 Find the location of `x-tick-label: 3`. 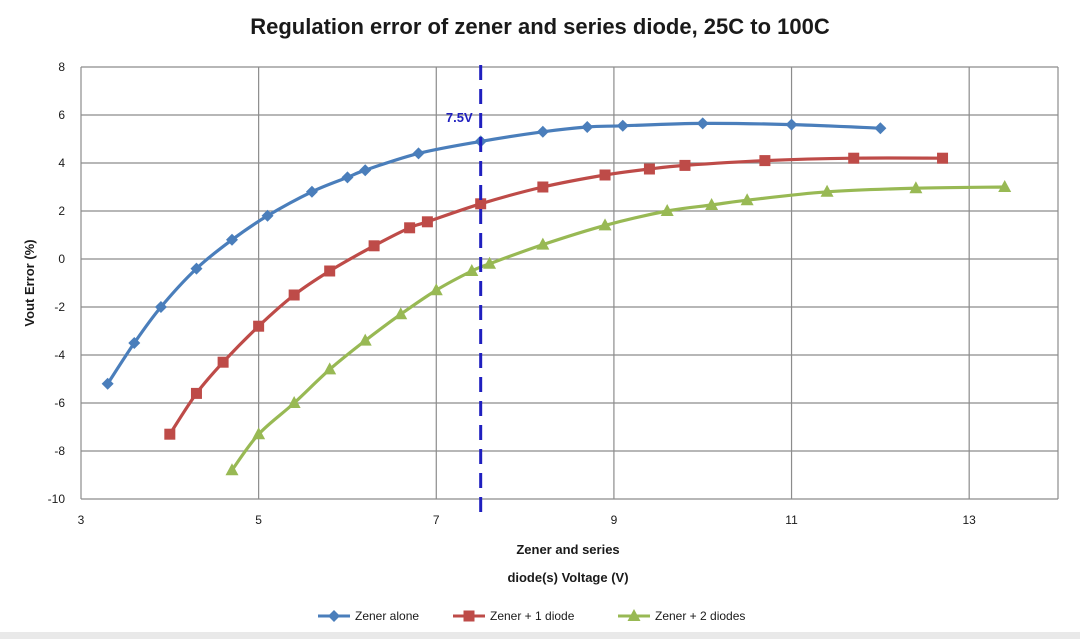

x-tick-label: 3 is located at coordinates (81, 520).